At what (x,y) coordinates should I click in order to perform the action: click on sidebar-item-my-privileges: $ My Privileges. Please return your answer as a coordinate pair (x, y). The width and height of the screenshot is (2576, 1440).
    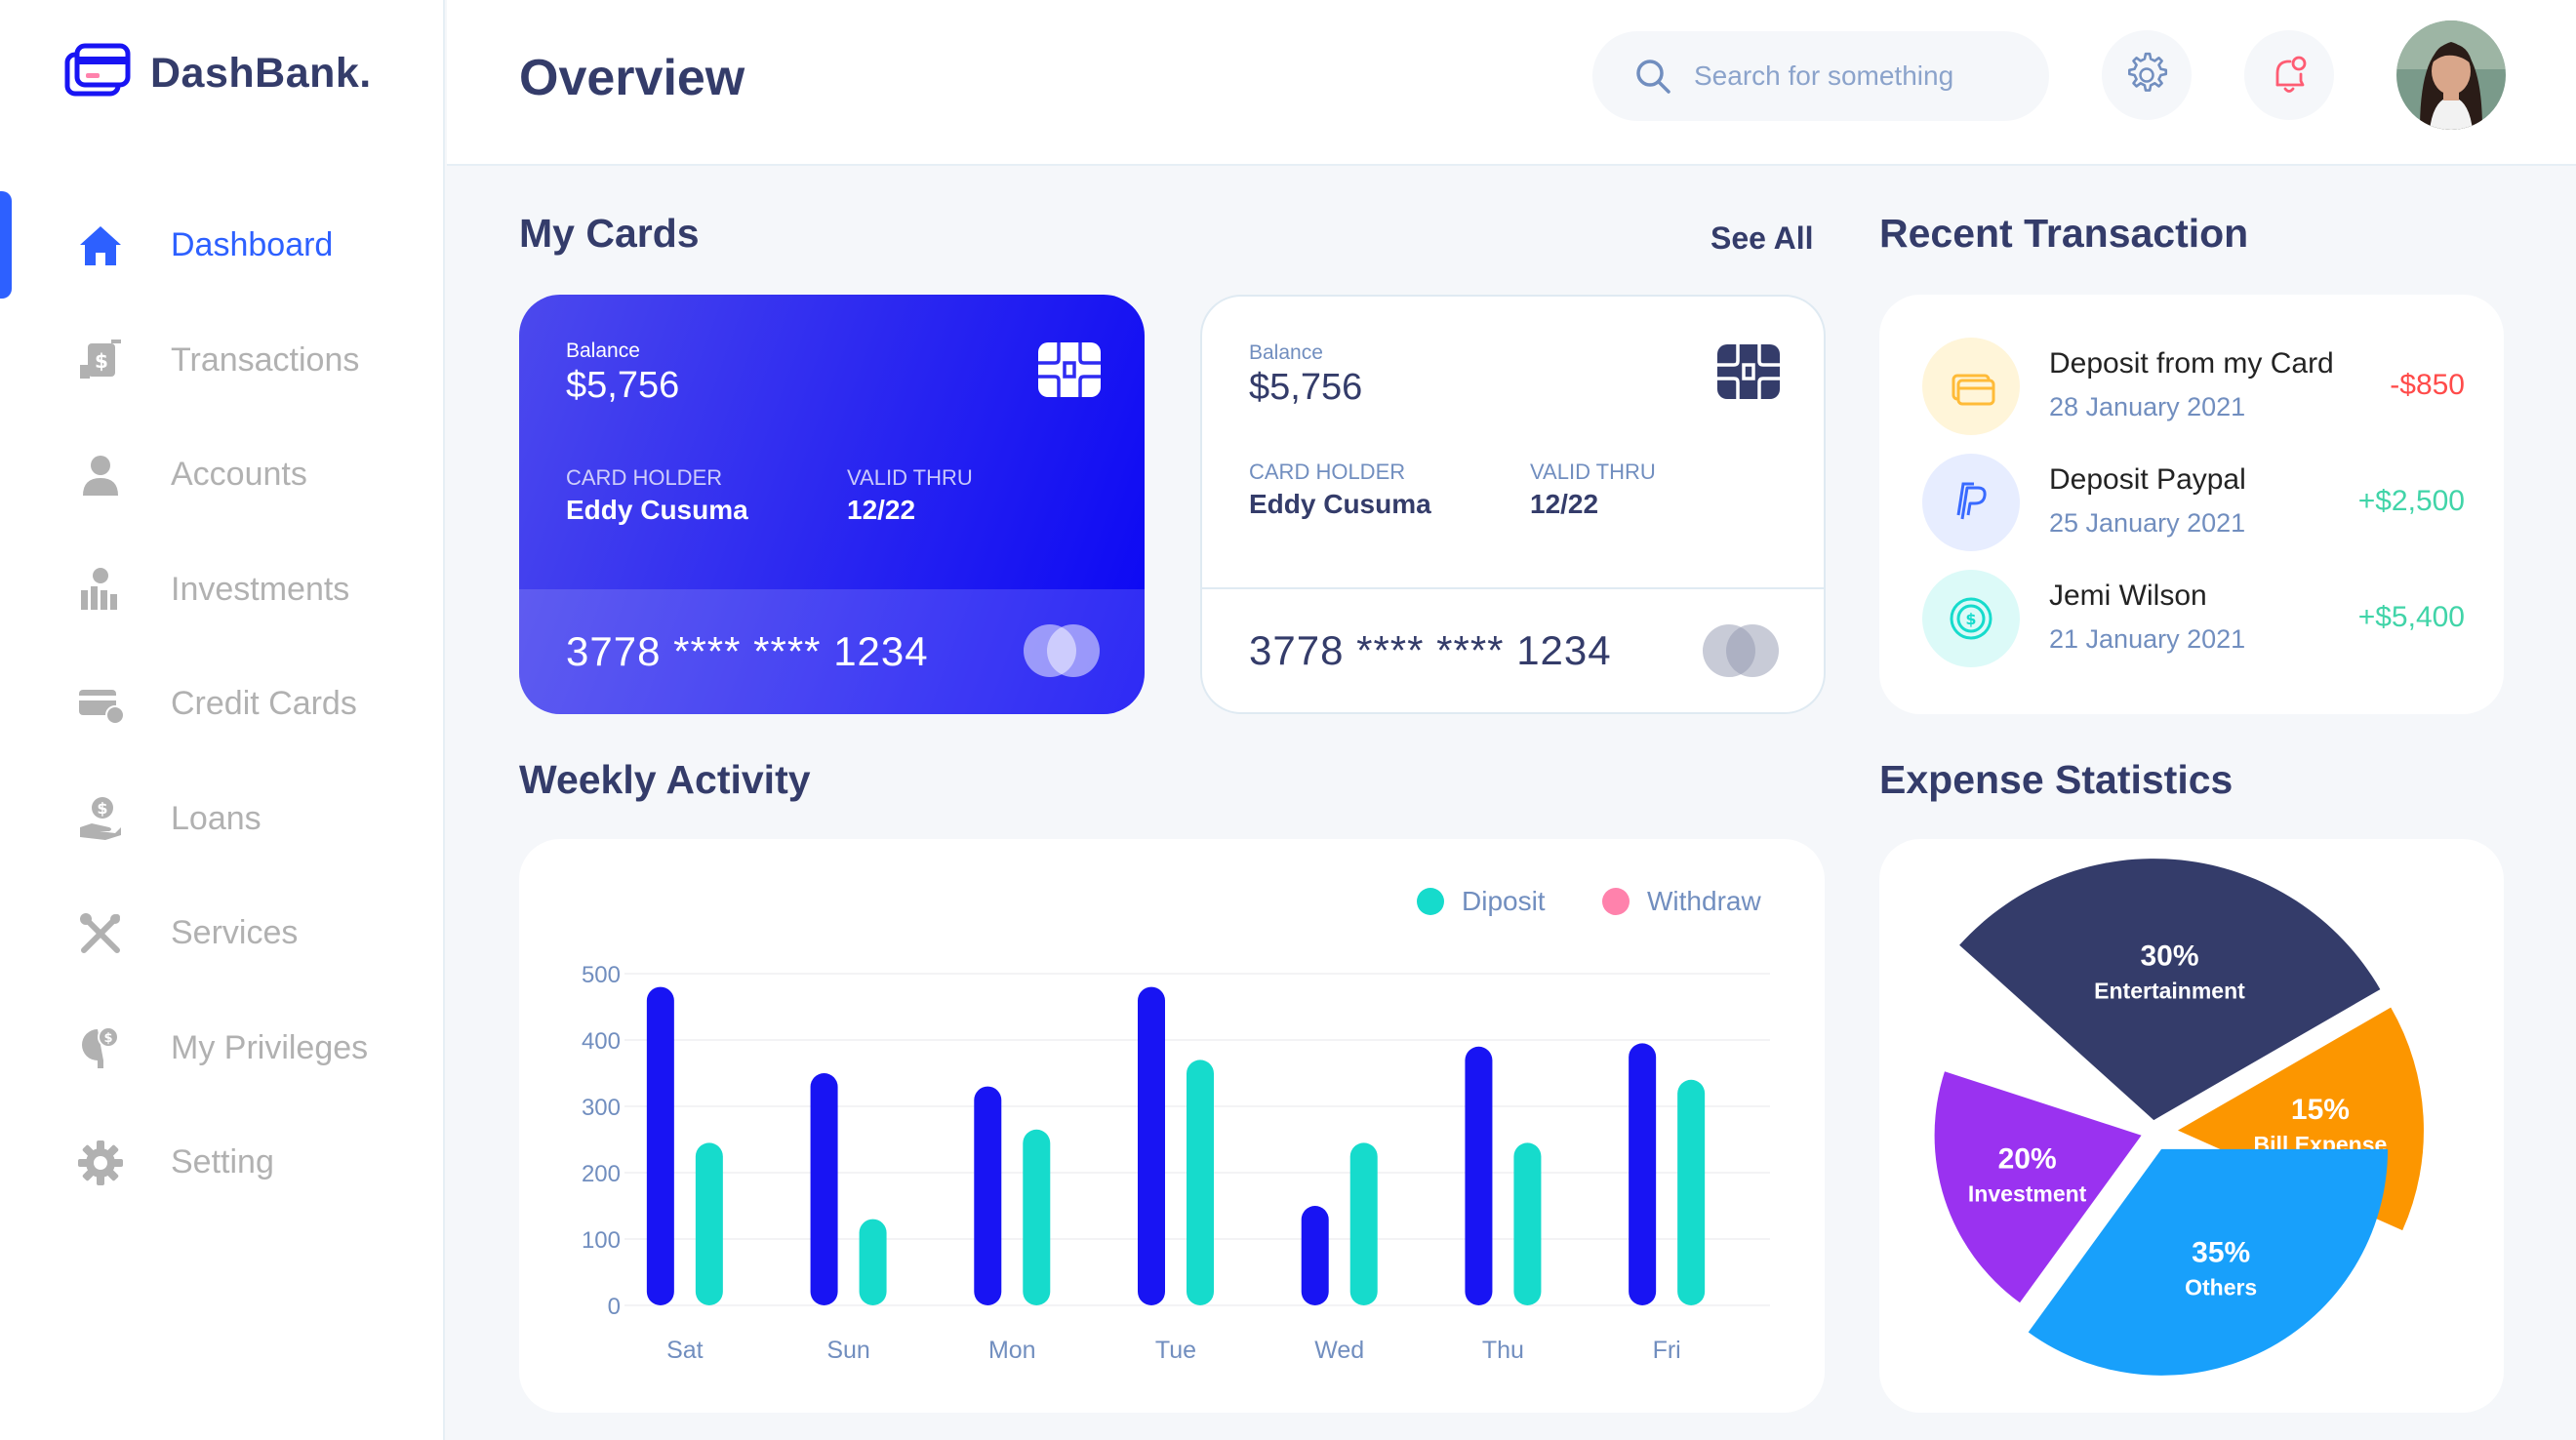
    Looking at the image, I should click on (222, 1048).